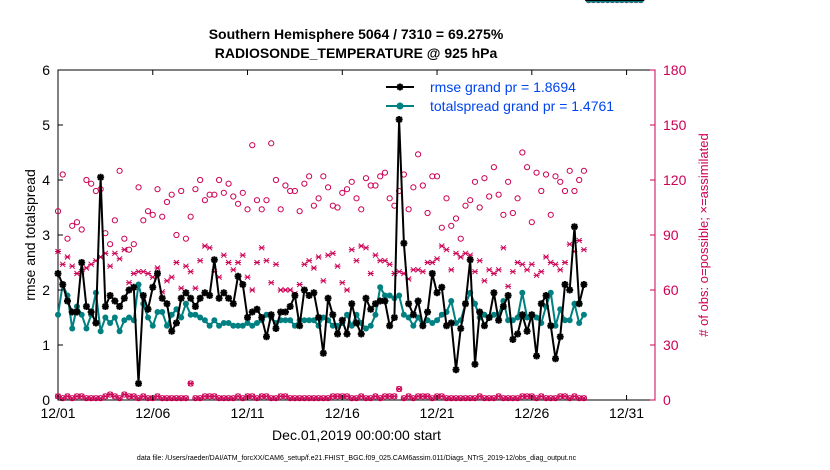 This screenshot has width=830, height=470. Describe the element at coordinates (671, 290) in the screenshot. I see `y-right-tick-label: 60` at that location.